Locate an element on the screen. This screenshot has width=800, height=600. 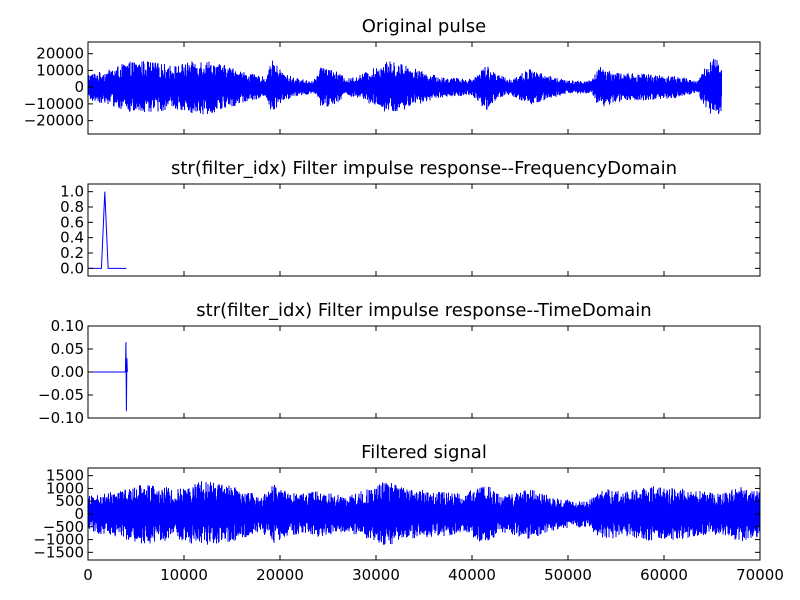
y-tick-label: 0.4 is located at coordinates (72, 238).